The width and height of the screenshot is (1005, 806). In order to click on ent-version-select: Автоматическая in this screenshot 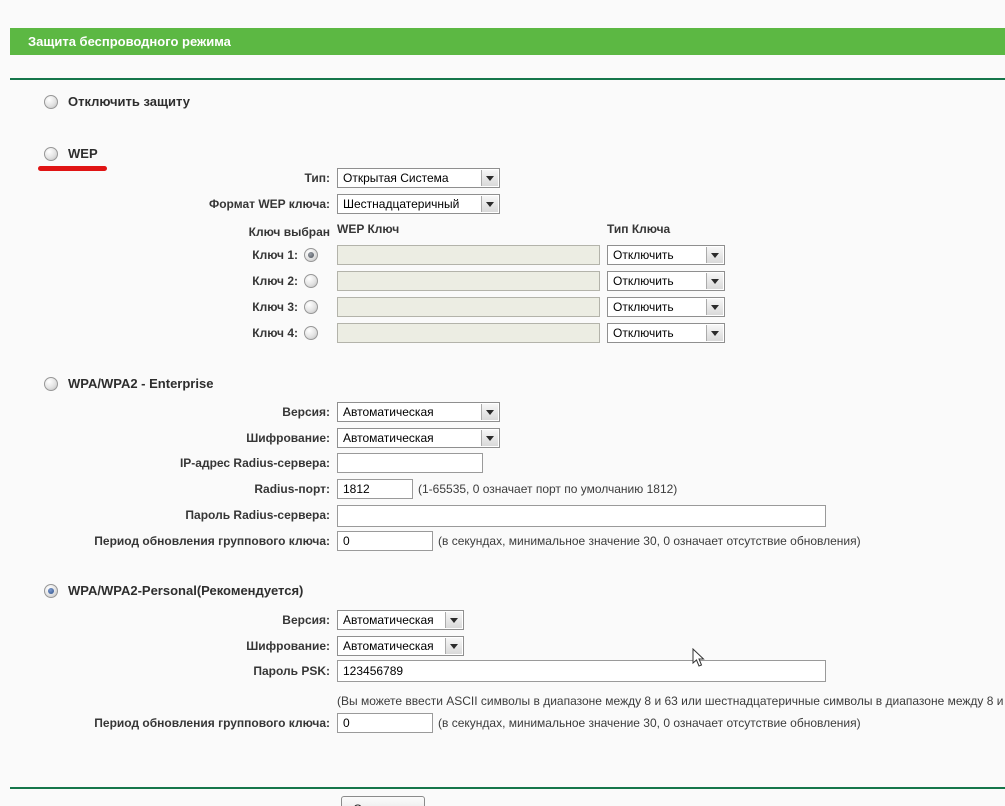, I will do `click(418, 412)`.